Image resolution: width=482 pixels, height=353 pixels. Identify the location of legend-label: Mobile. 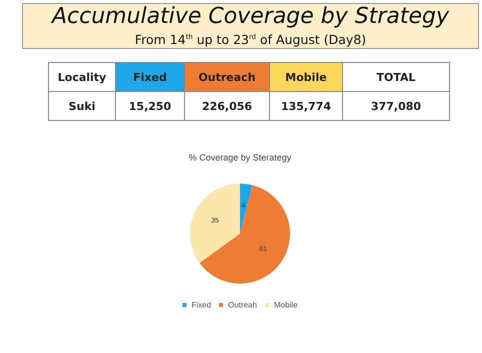
(286, 305).